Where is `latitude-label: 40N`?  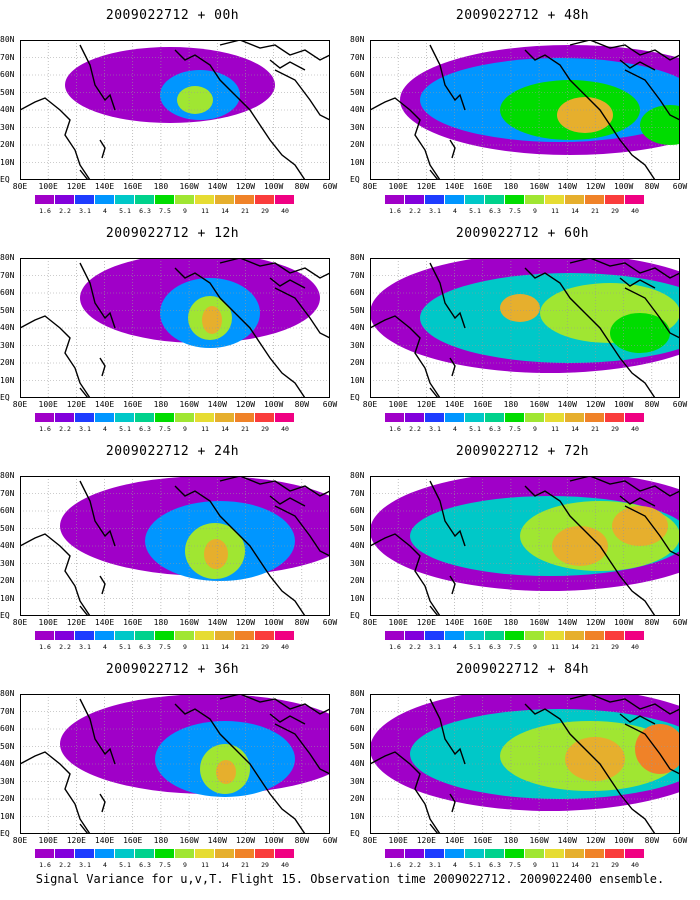 latitude-label: 40N is located at coordinates (357, 327).